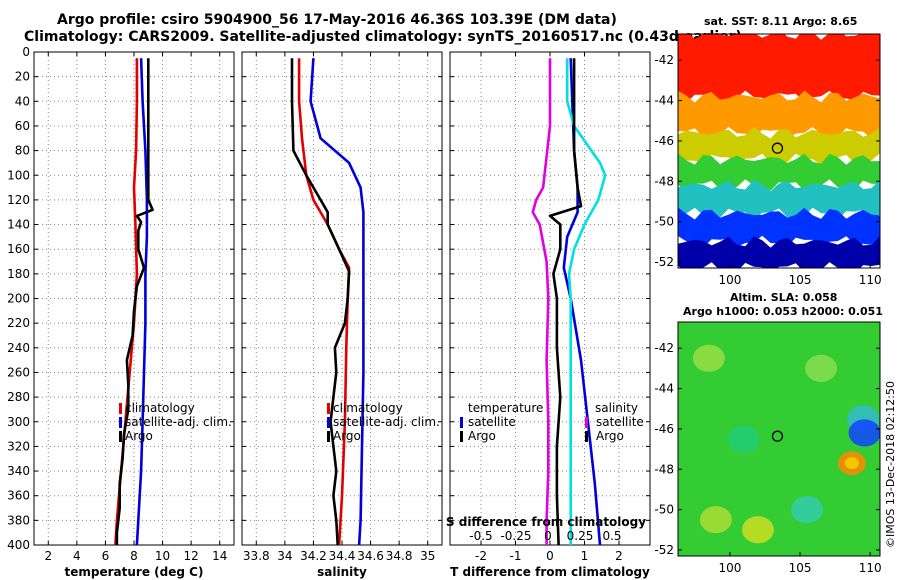 The height and width of the screenshot is (580, 900). What do you see at coordinates (492, 422) in the screenshot?
I see `legend-entry: satellite` at bounding box center [492, 422].